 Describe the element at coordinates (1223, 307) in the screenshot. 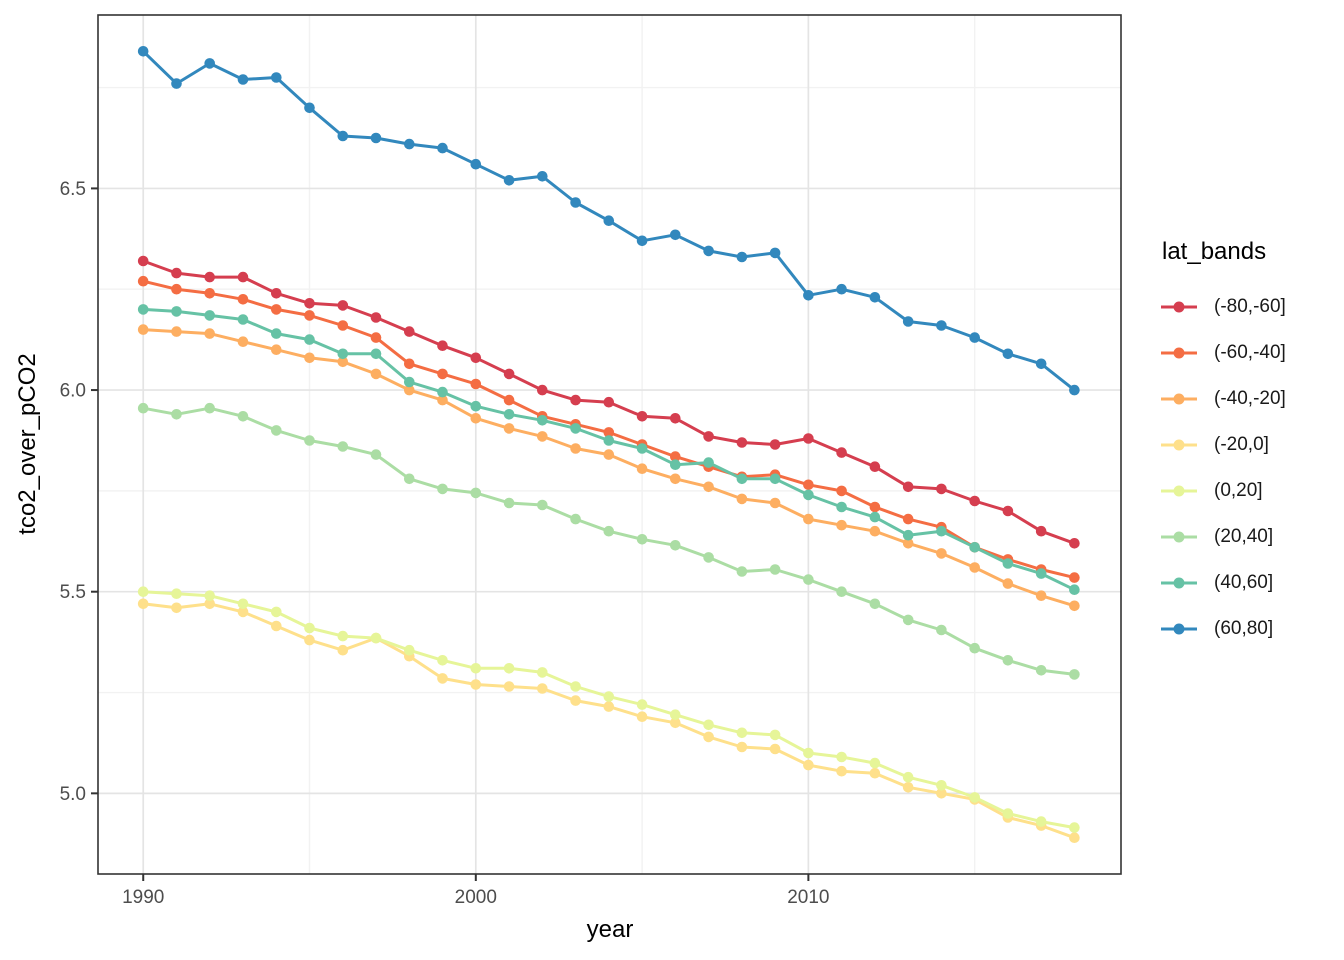

I see `legend-item-0: (-80,-60]` at that location.